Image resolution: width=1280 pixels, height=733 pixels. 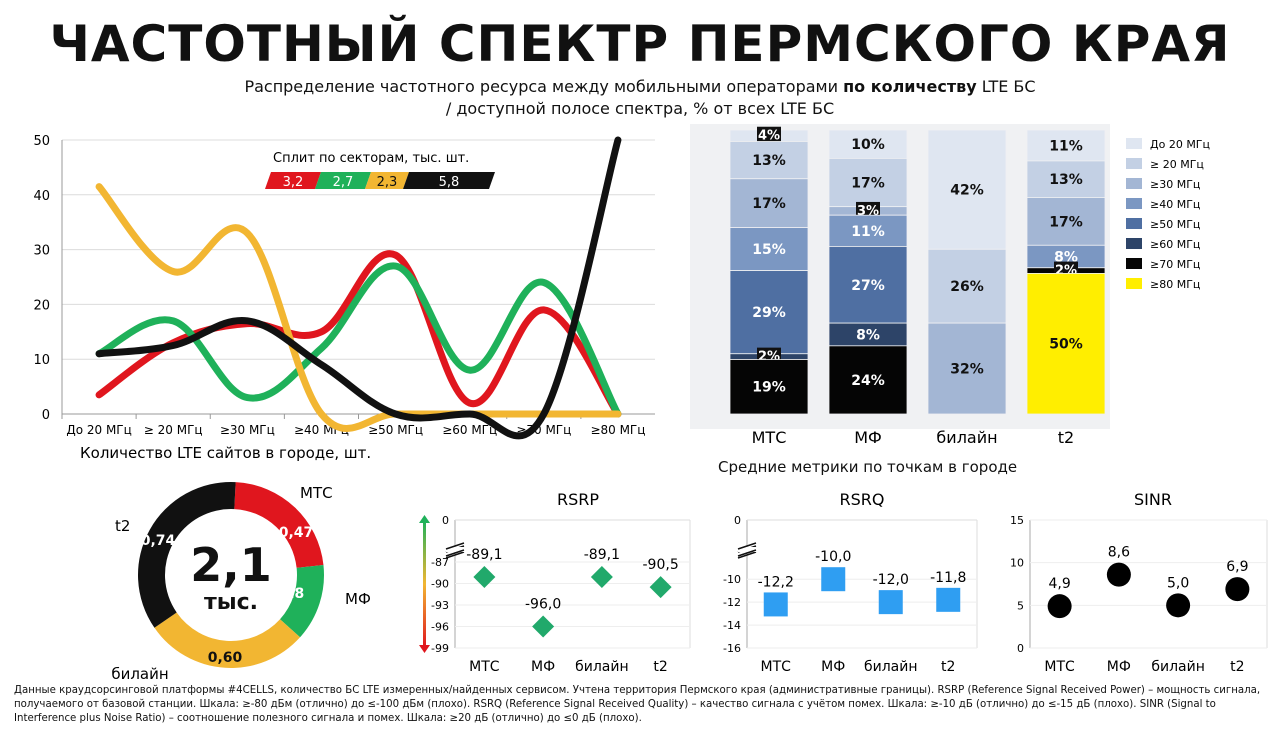 I want to click on x-tick-label: ≥ 20 МГц, so click(x=173, y=430).